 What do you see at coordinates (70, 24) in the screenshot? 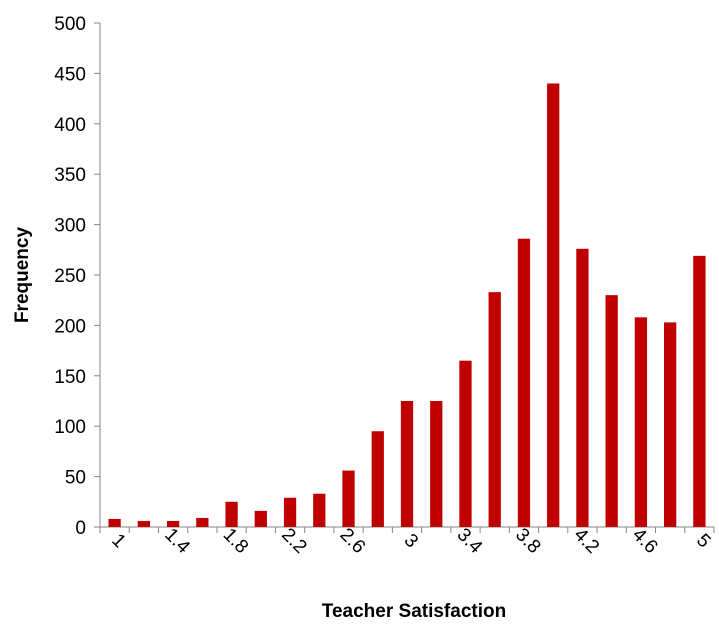
I see `y-tick-label: 500` at bounding box center [70, 24].